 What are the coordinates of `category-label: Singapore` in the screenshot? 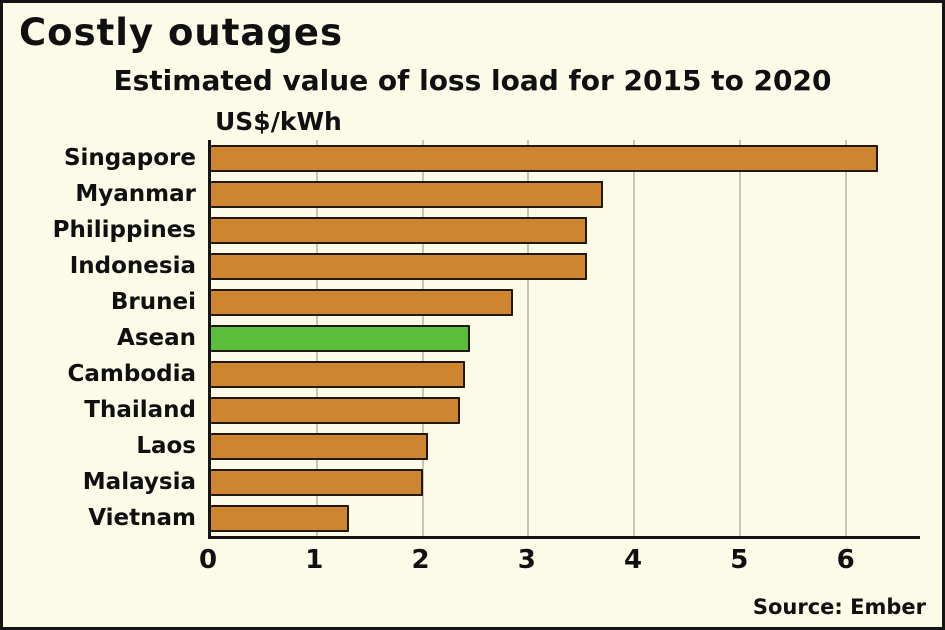 It's located at (129, 158).